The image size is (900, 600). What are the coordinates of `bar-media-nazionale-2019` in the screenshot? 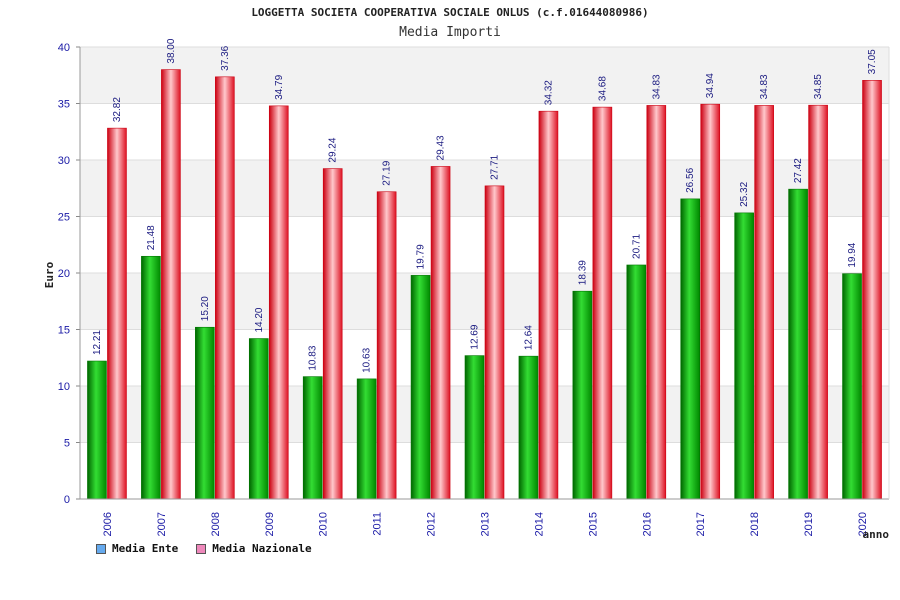 It's located at (818, 302).